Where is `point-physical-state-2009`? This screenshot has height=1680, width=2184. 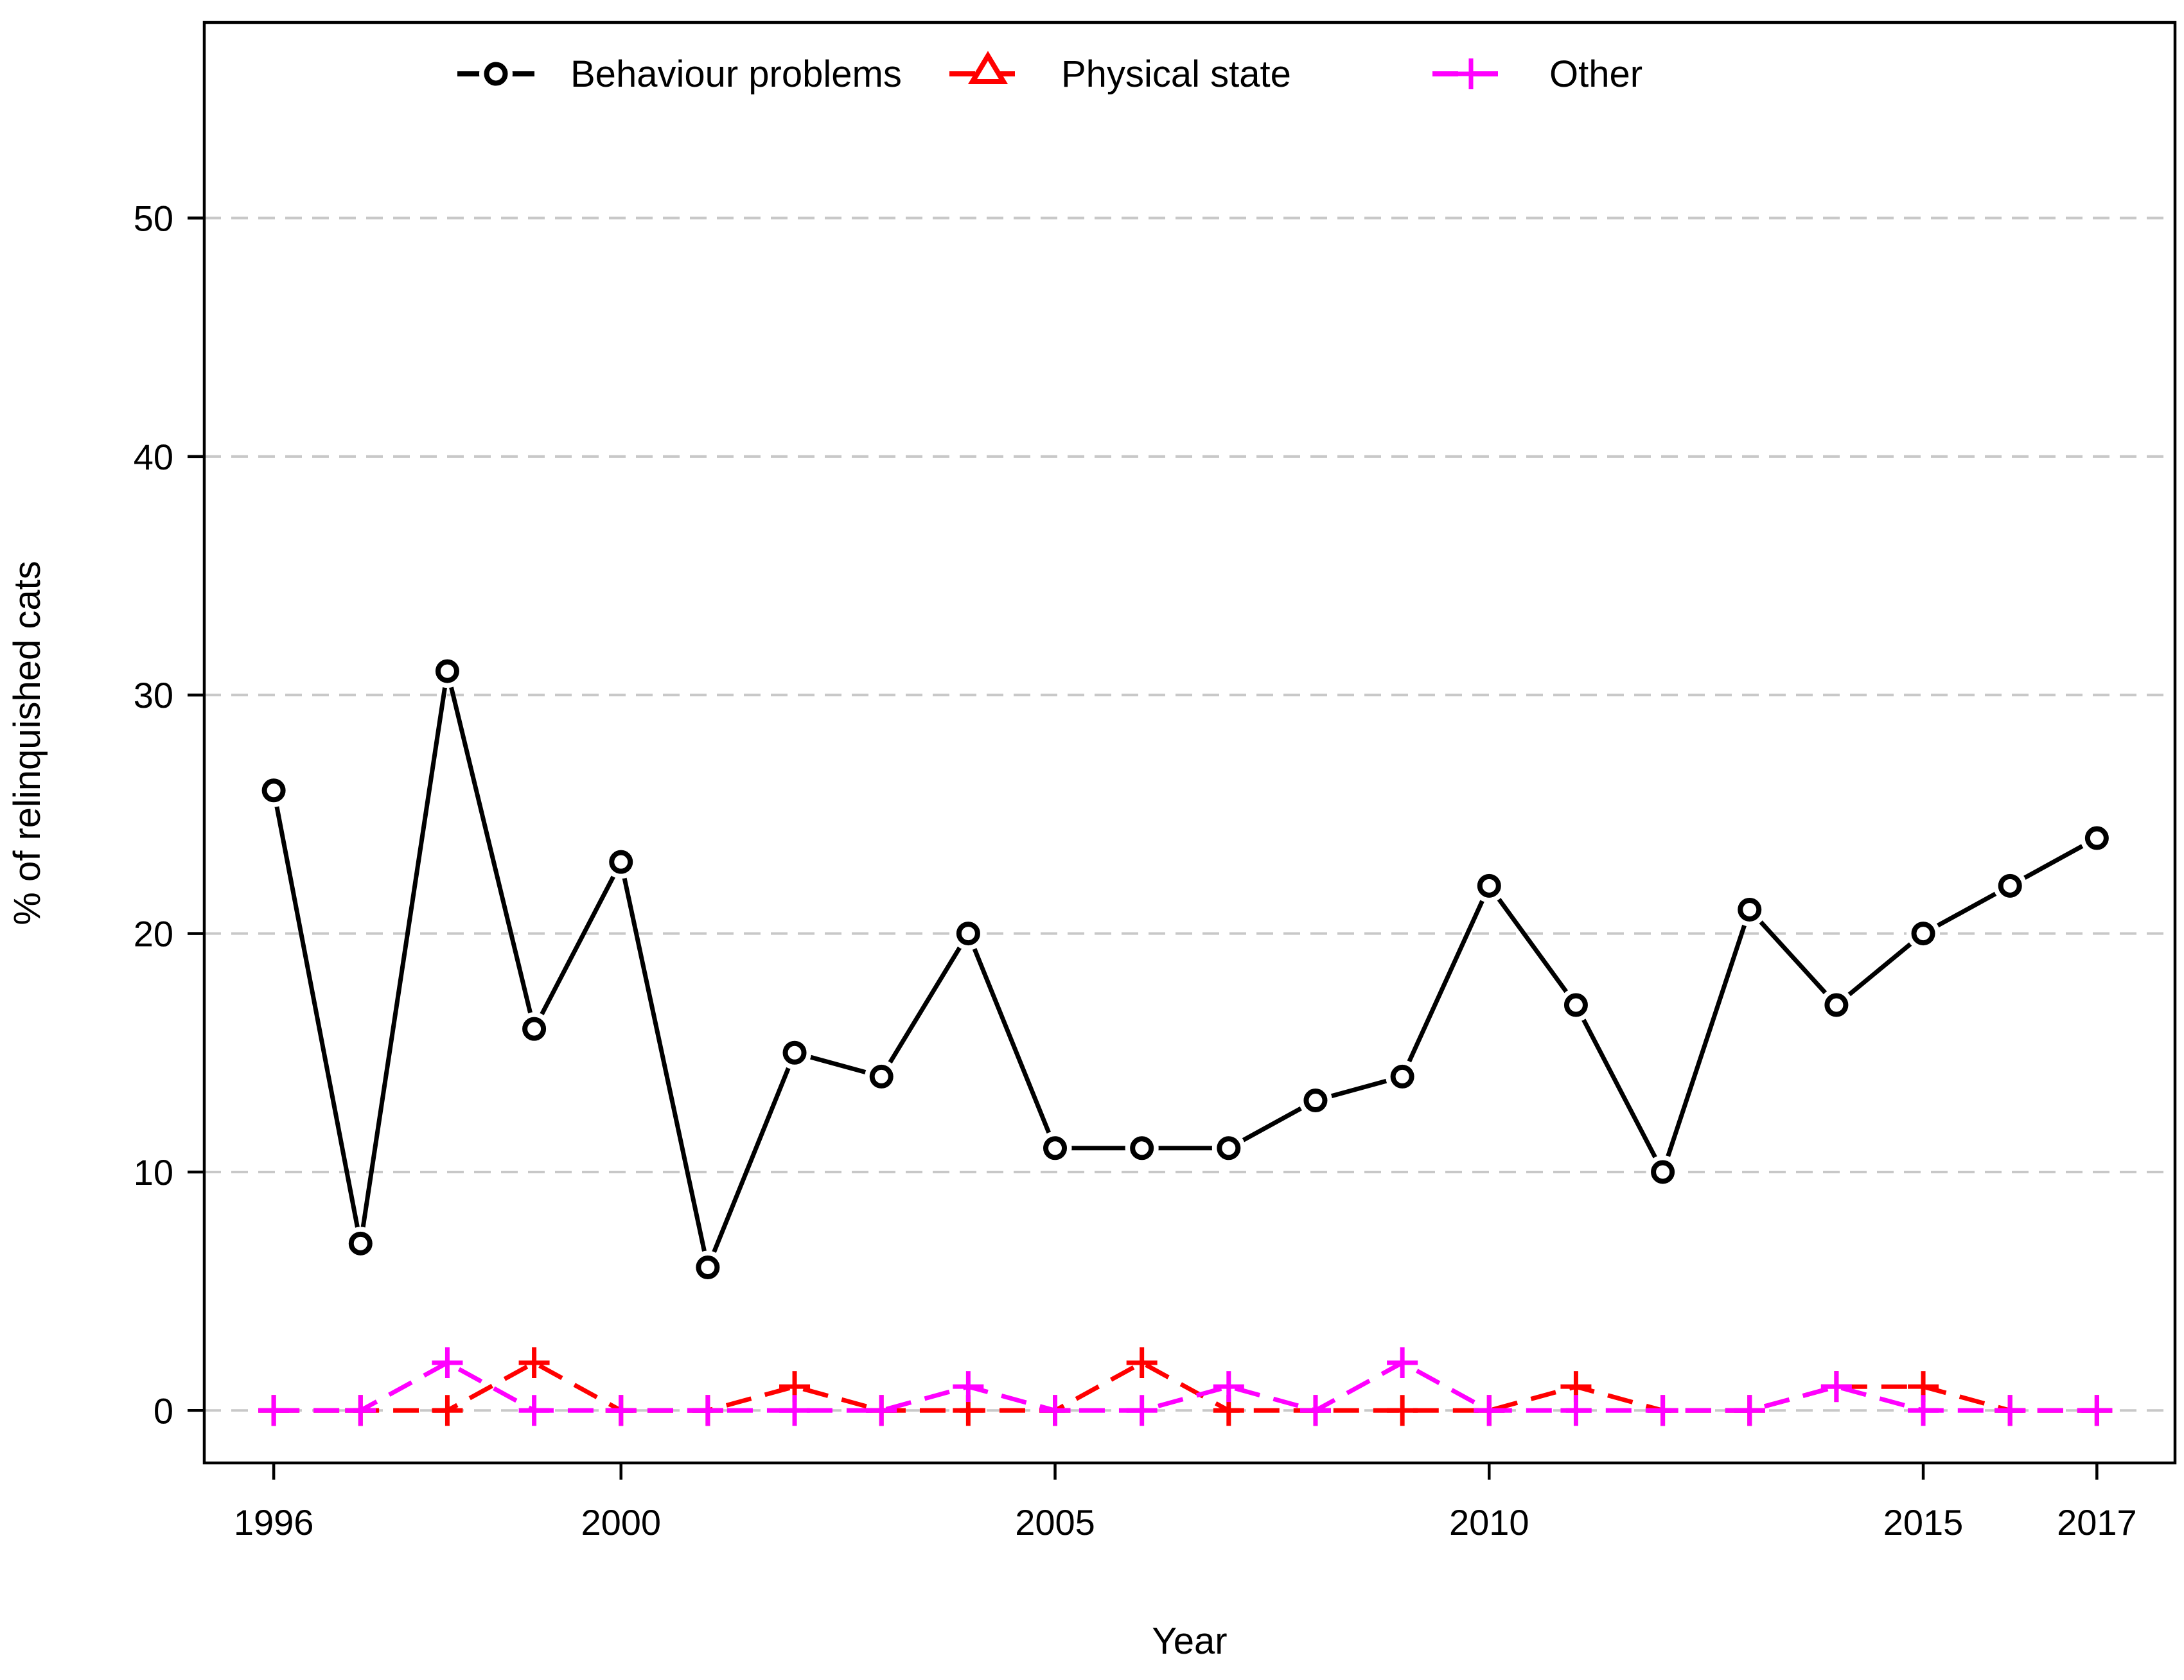
point-physical-state-2009 is located at coordinates (1402, 1410).